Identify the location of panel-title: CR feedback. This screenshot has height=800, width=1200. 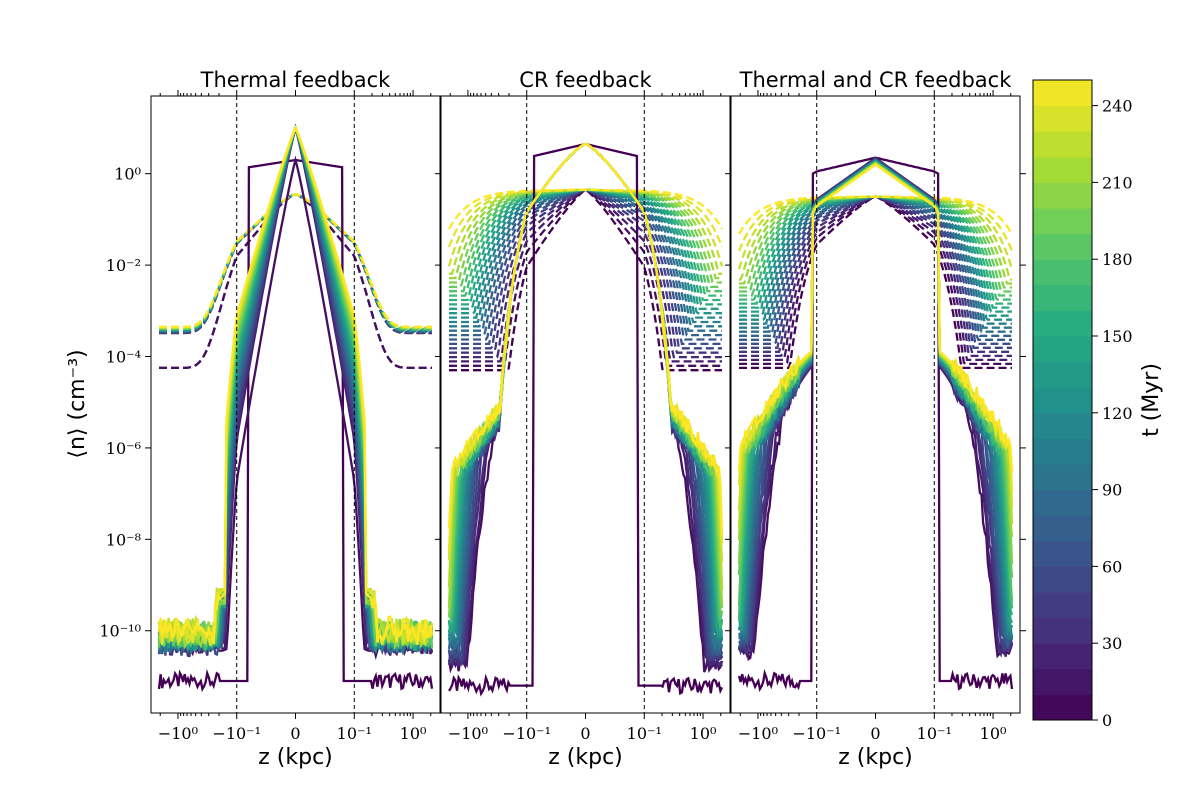
(585, 80).